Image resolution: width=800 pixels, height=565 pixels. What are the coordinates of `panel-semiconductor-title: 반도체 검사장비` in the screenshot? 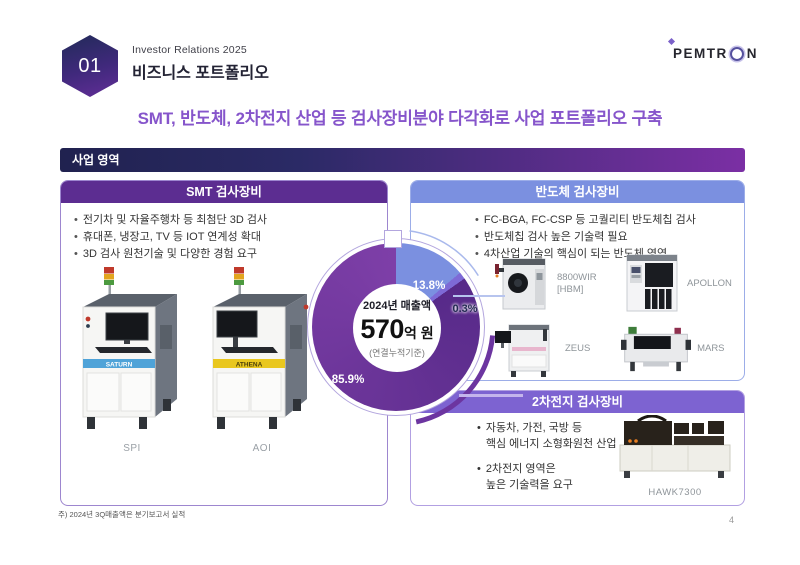 It's located at (577, 192).